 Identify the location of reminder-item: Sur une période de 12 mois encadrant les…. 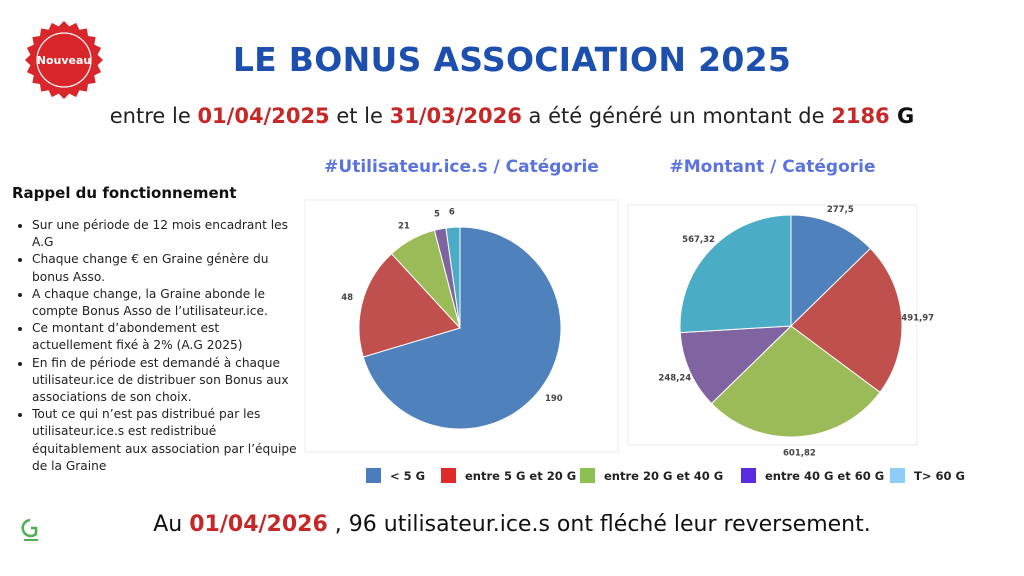
(167, 234).